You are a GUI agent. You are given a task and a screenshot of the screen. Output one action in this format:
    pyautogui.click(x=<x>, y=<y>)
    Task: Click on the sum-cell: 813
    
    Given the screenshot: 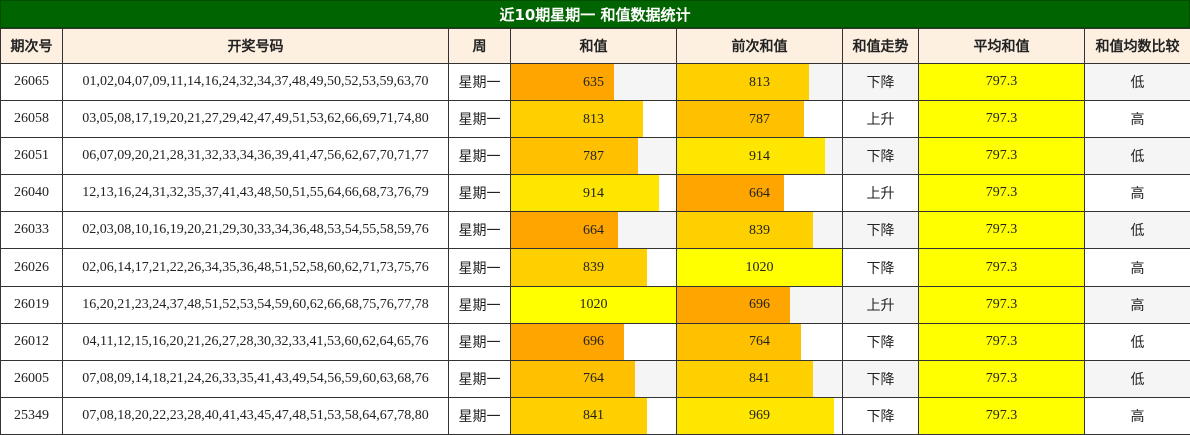 What is the action you would take?
    pyautogui.click(x=594, y=119)
    